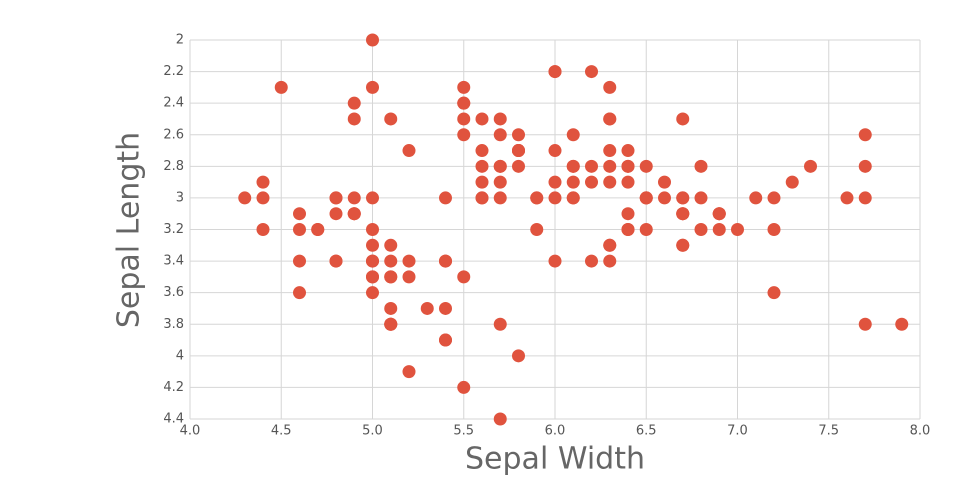 Image resolution: width=960 pixels, height=500 pixels. Describe the element at coordinates (129, 230) in the screenshot. I see `y-axis-title: Sepal Length` at that location.